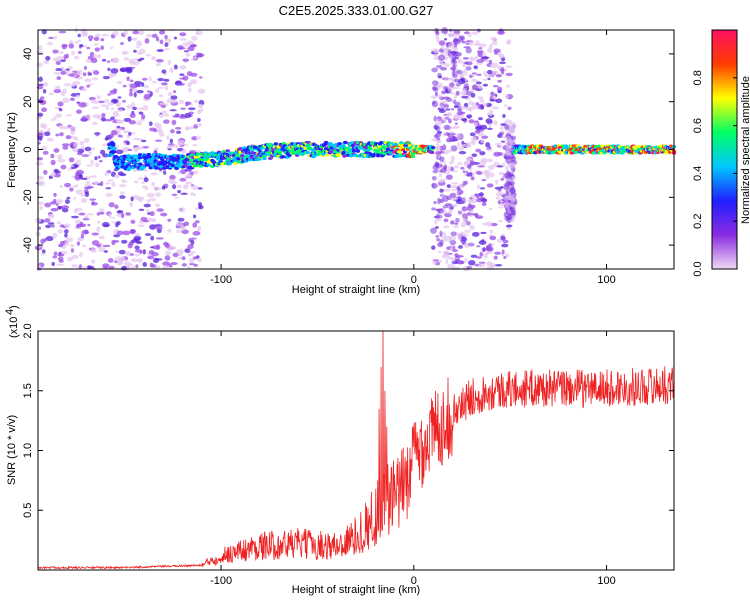 Image resolution: width=750 pixels, height=600 pixels. Describe the element at coordinates (698, 173) in the screenshot. I see `colorbar-tick-label: 0.4` at that location.